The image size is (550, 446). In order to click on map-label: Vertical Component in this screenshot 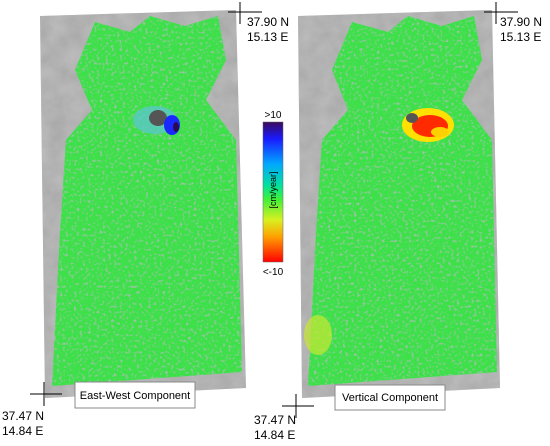, I will do `click(390, 398)`.